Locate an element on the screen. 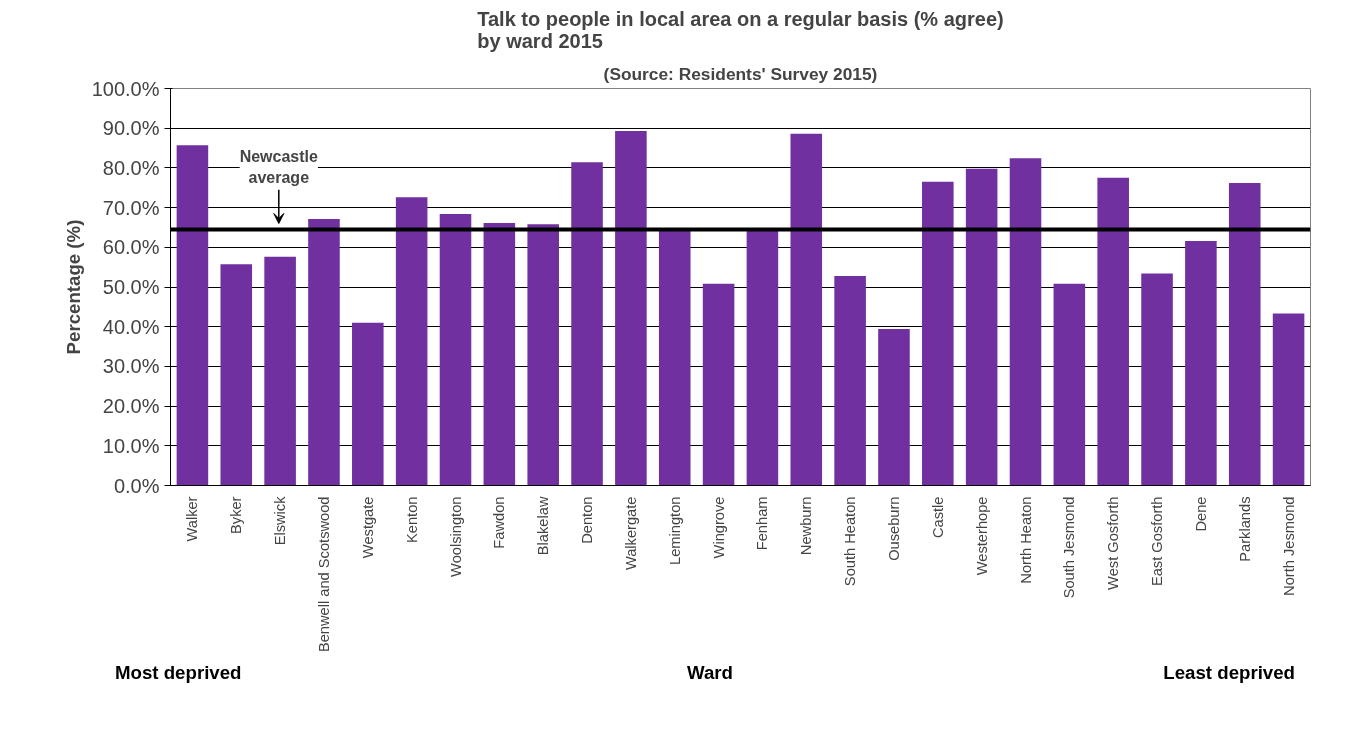 The width and height of the screenshot is (1362, 735). x-tick-label: South Heaton is located at coordinates (850, 541).